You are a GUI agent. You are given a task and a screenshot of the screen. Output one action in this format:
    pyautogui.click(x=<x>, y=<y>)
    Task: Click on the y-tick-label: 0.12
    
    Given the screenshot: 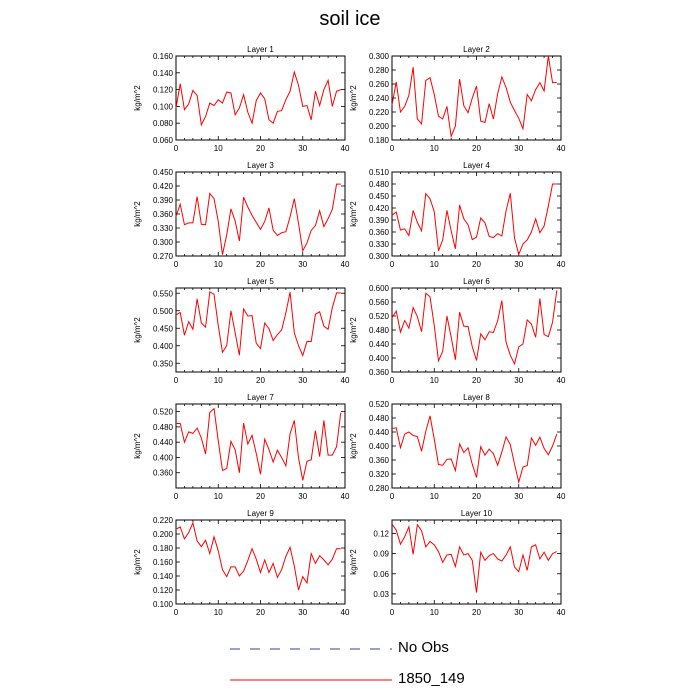 What is the action you would take?
    pyautogui.click(x=381, y=533)
    